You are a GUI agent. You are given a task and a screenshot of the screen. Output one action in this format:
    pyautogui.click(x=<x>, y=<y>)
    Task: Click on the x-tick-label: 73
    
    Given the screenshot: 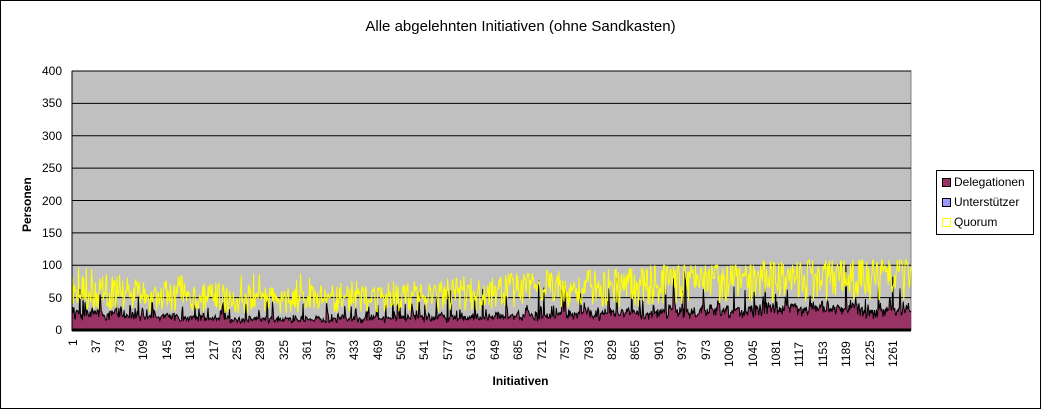 What is the action you would take?
    pyautogui.click(x=119, y=346)
    